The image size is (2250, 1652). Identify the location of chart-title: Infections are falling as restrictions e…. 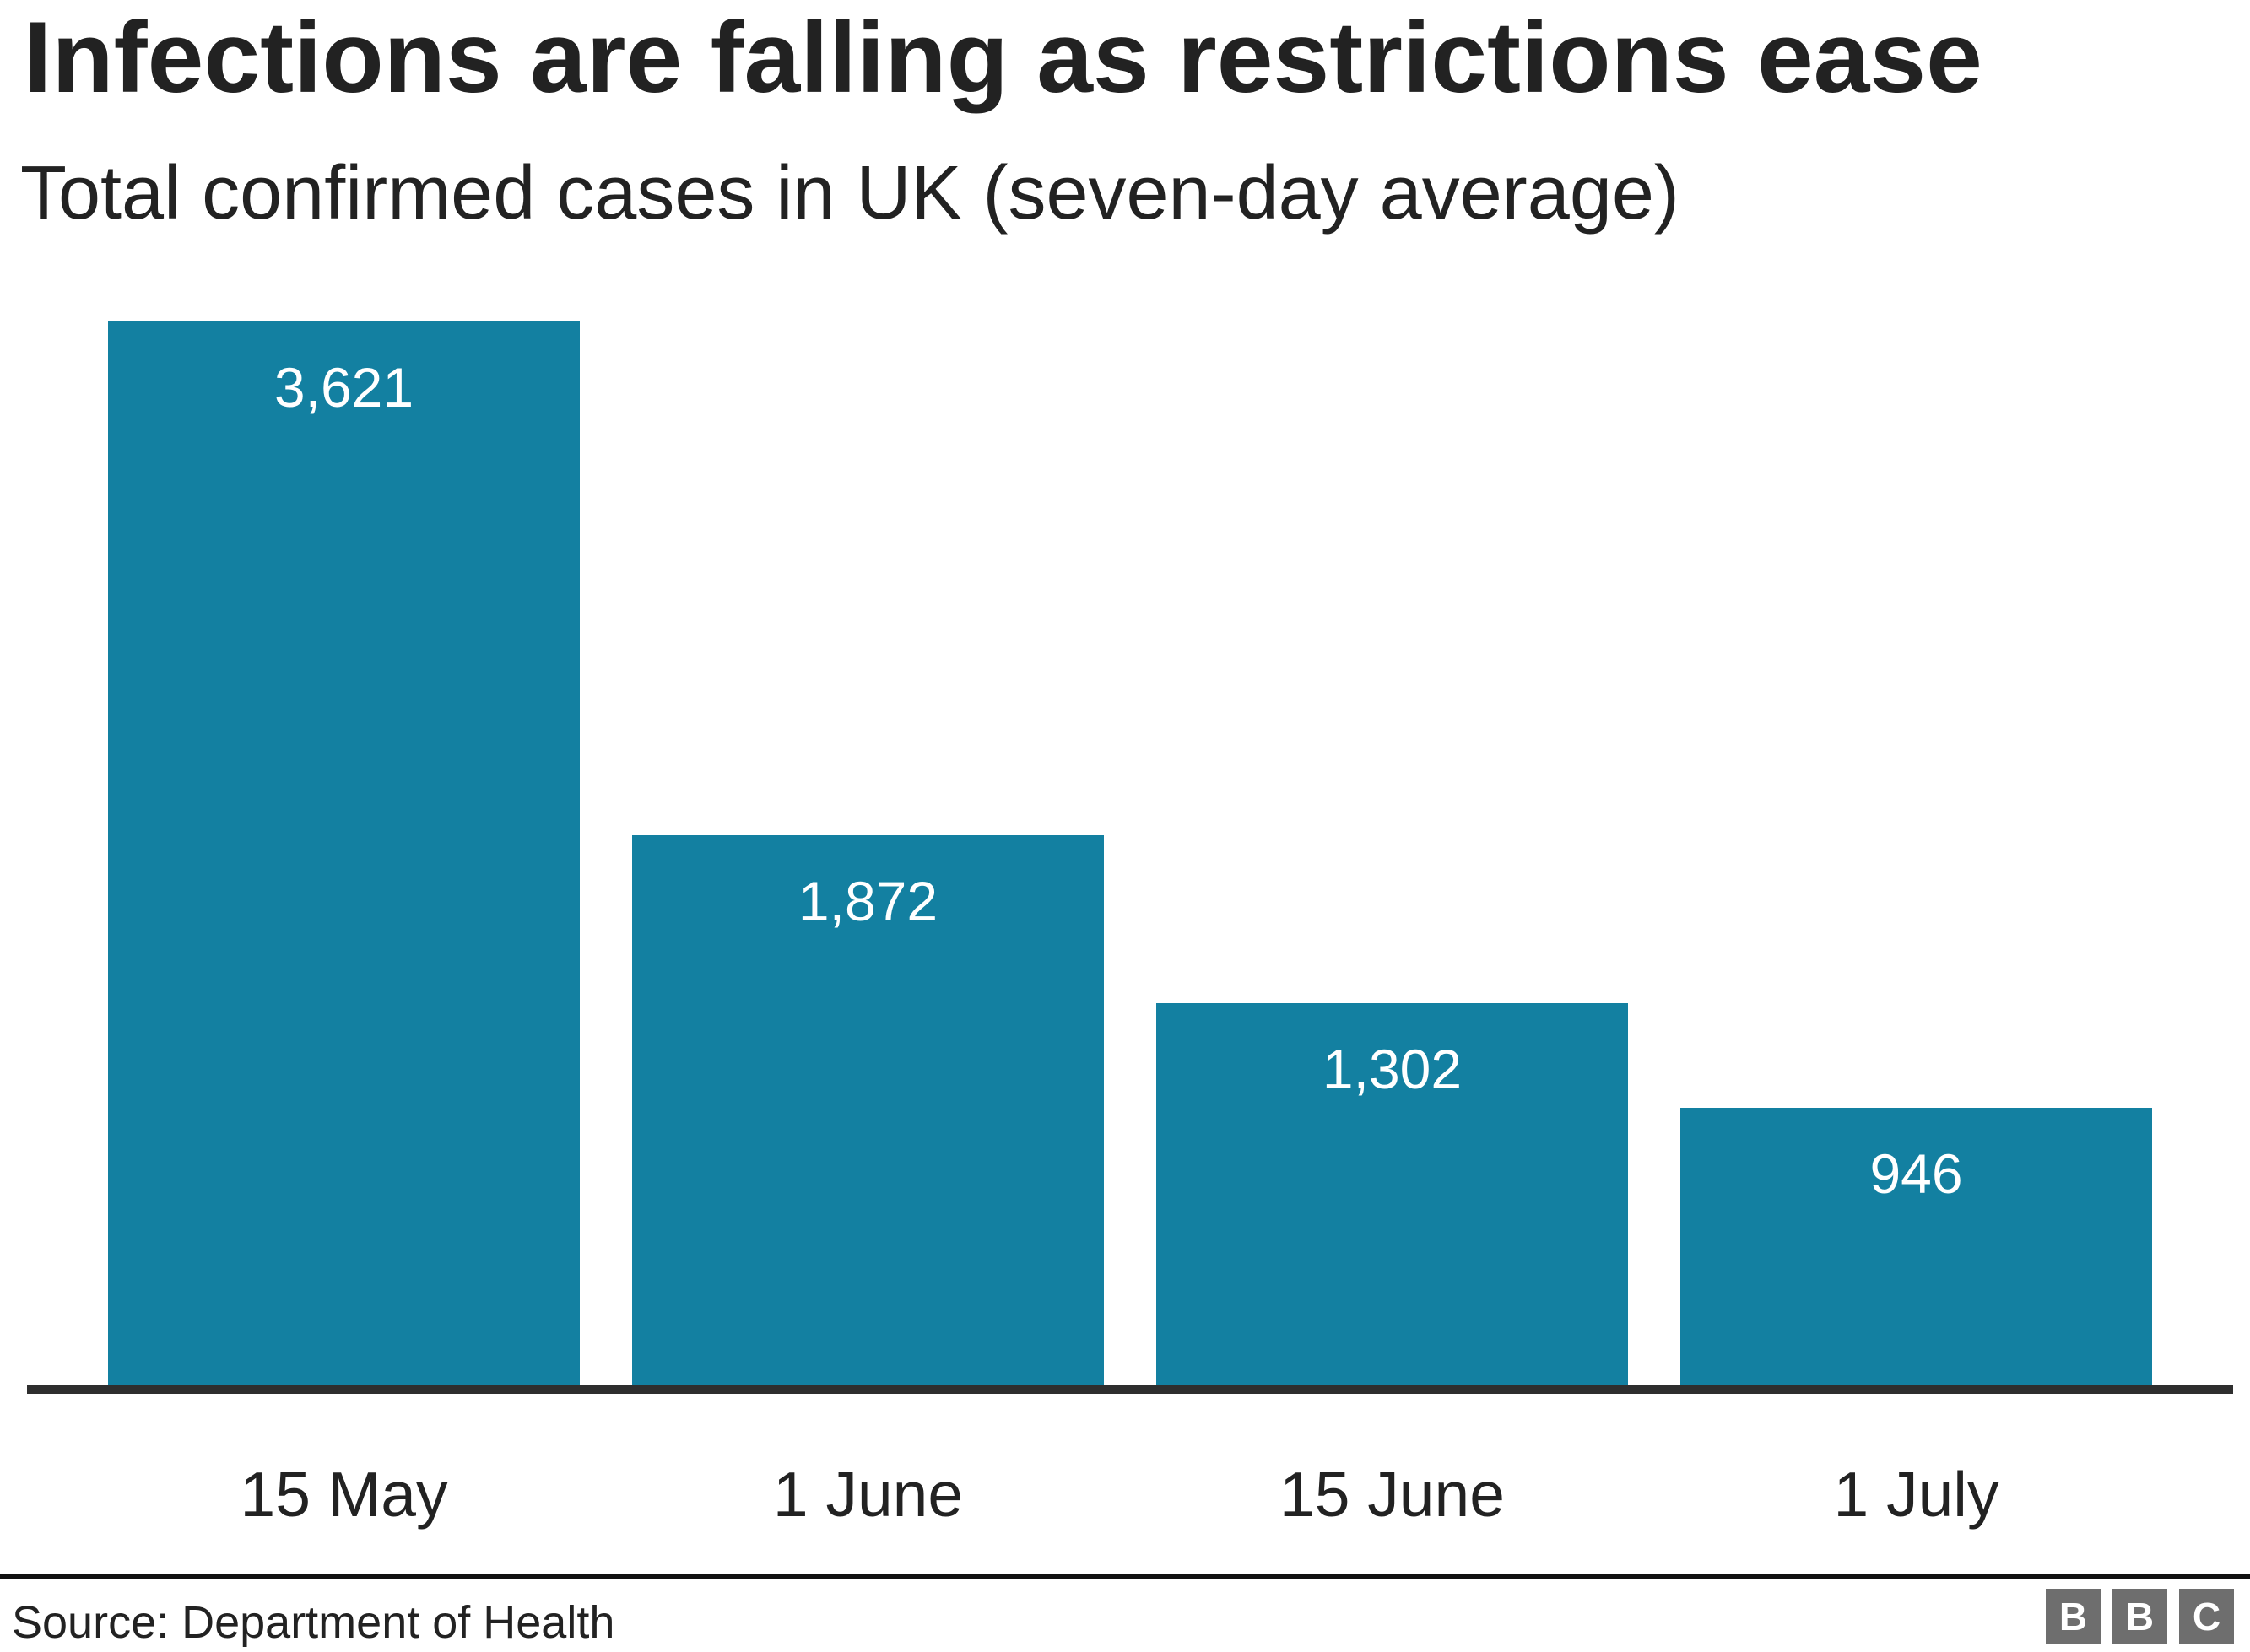
(1003, 57).